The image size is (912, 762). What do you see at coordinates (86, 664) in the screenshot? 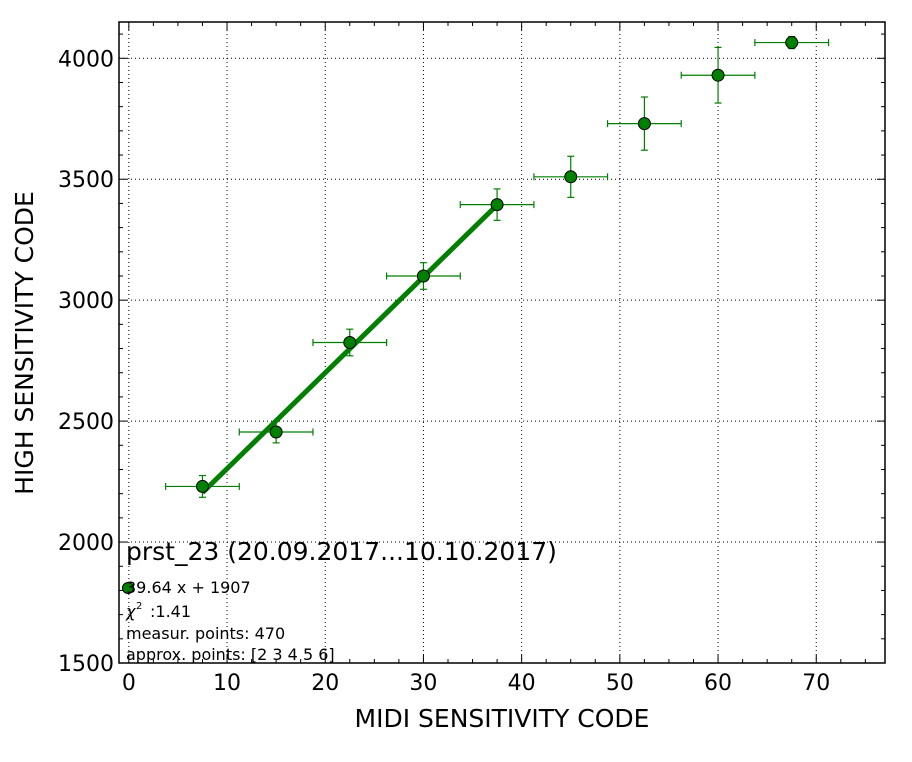
I see `y-tick-label: 1500` at bounding box center [86, 664].